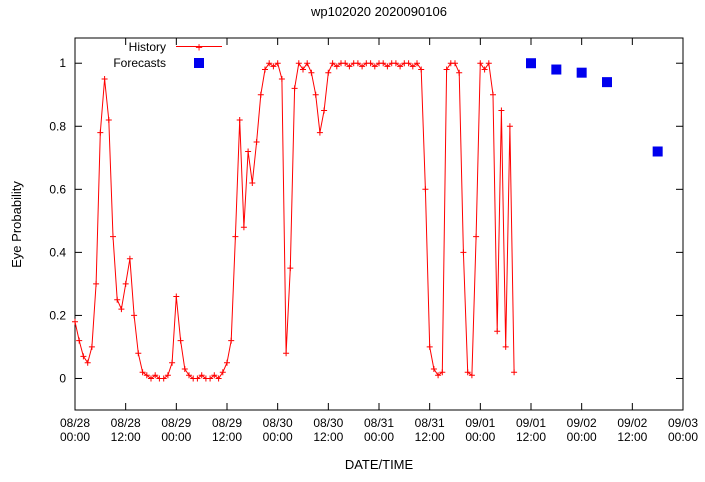  I want to click on x-axis-label: DATE/TIME, so click(379, 464).